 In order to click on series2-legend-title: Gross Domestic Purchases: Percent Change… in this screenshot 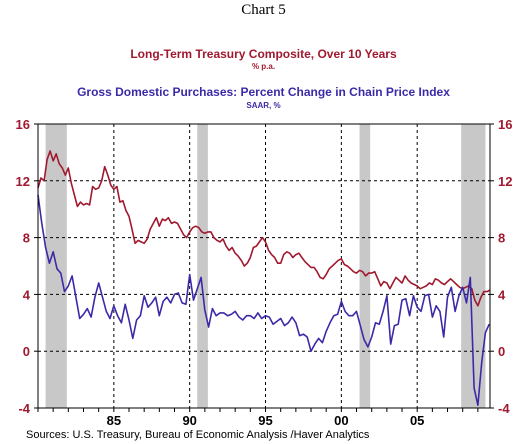, I will do `click(263, 92)`.